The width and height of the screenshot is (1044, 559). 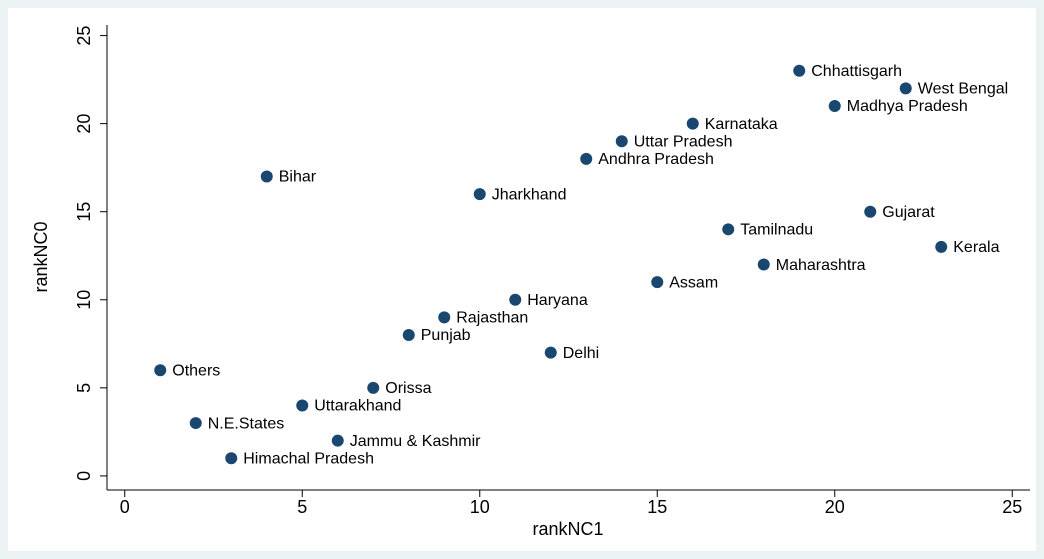 What do you see at coordinates (1012, 507) in the screenshot?
I see `x-tick-label: 25` at bounding box center [1012, 507].